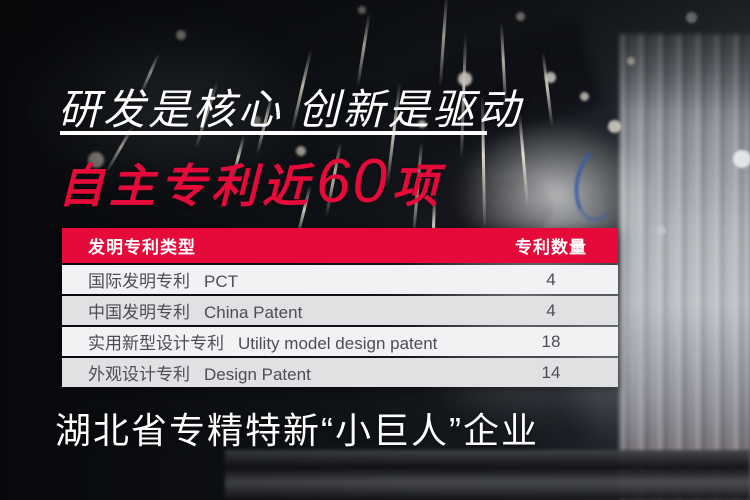 The image size is (750, 500). What do you see at coordinates (142, 247) in the screenshot?
I see `header-patent-type: 发明专利类型` at bounding box center [142, 247].